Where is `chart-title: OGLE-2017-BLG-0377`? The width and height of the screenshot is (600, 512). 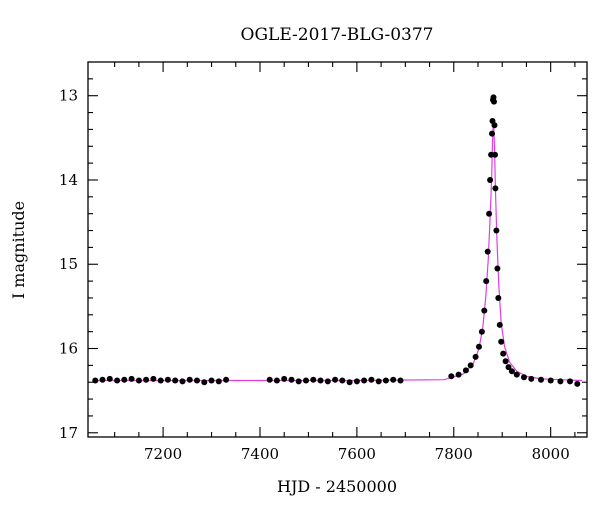
chart-title: OGLE-2017-BLG-0377 is located at coordinates (337, 35).